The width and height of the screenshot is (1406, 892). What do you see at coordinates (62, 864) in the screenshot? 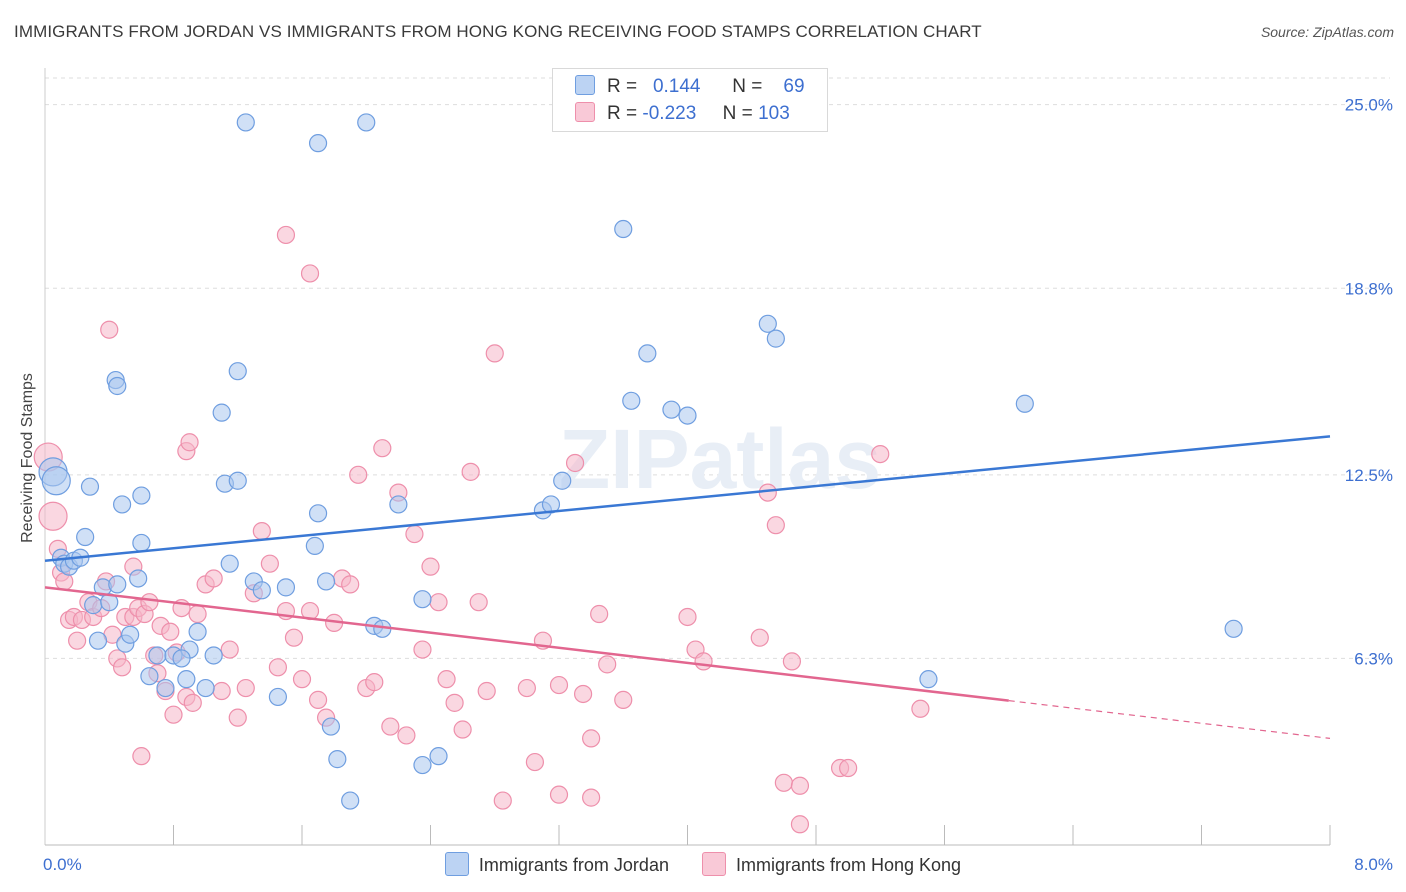
I see `x-tick-label-min: 0.0%` at bounding box center [62, 864].